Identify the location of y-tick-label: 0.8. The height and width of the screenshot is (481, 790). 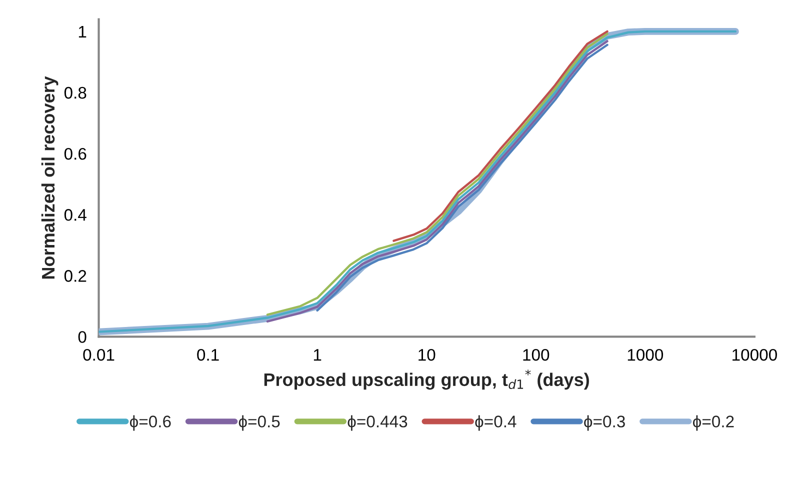
(75, 92).